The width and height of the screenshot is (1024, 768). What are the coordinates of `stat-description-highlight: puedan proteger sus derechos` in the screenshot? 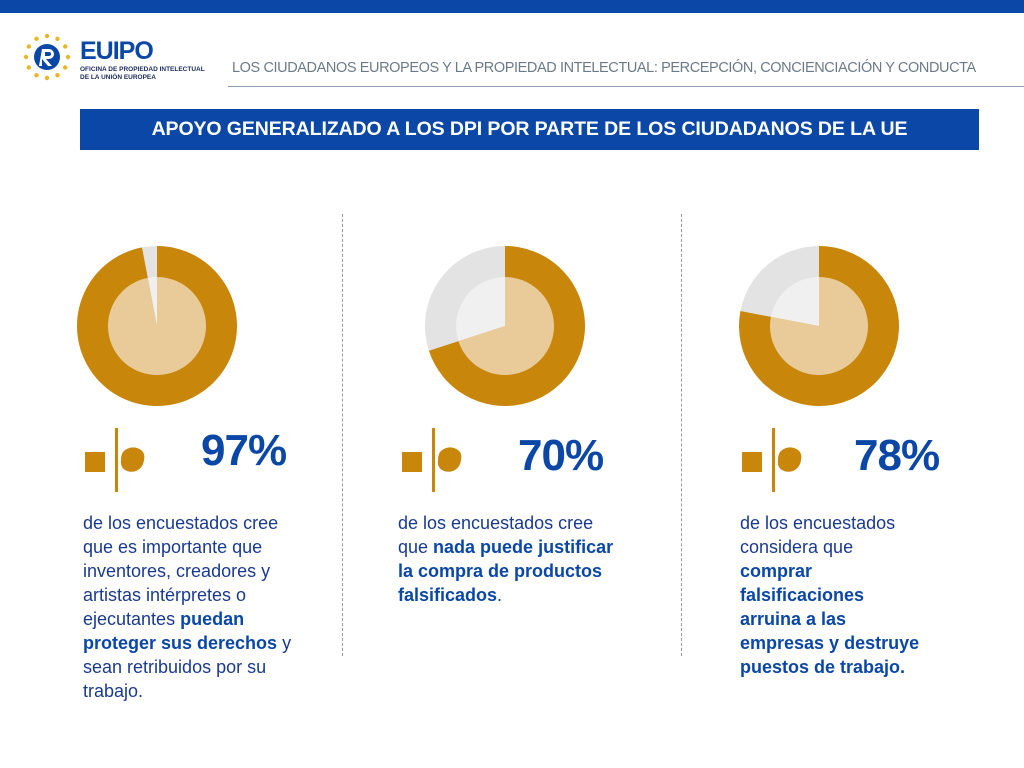 It's located at (180, 631).